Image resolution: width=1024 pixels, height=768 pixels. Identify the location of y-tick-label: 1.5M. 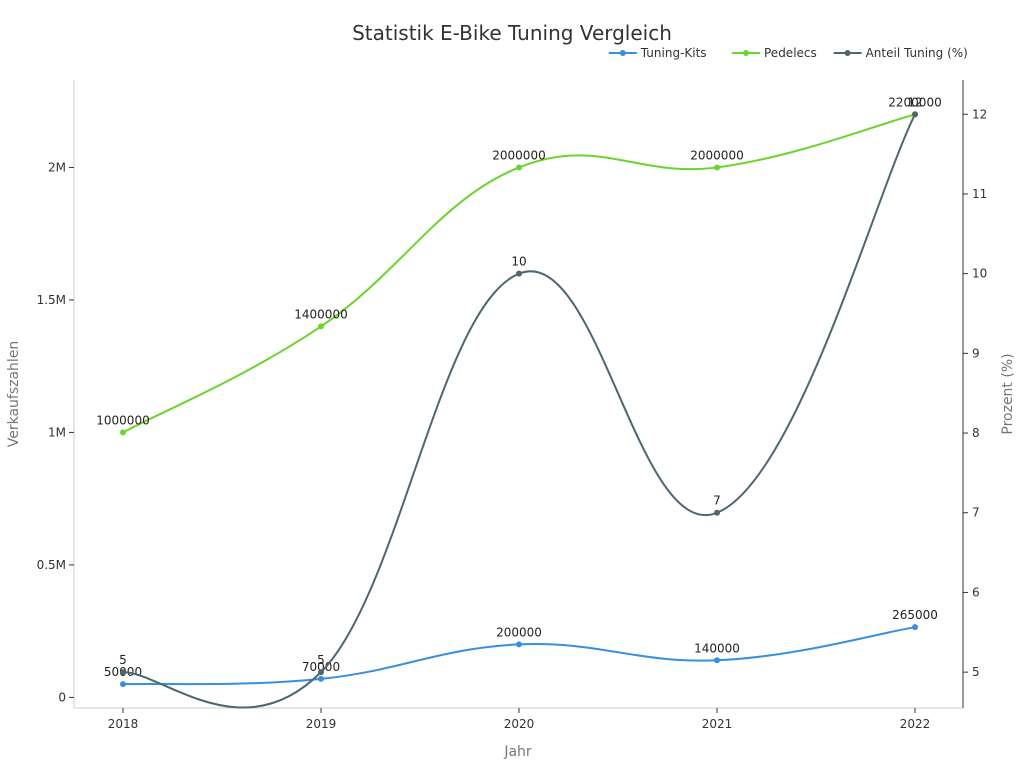
(51, 300).